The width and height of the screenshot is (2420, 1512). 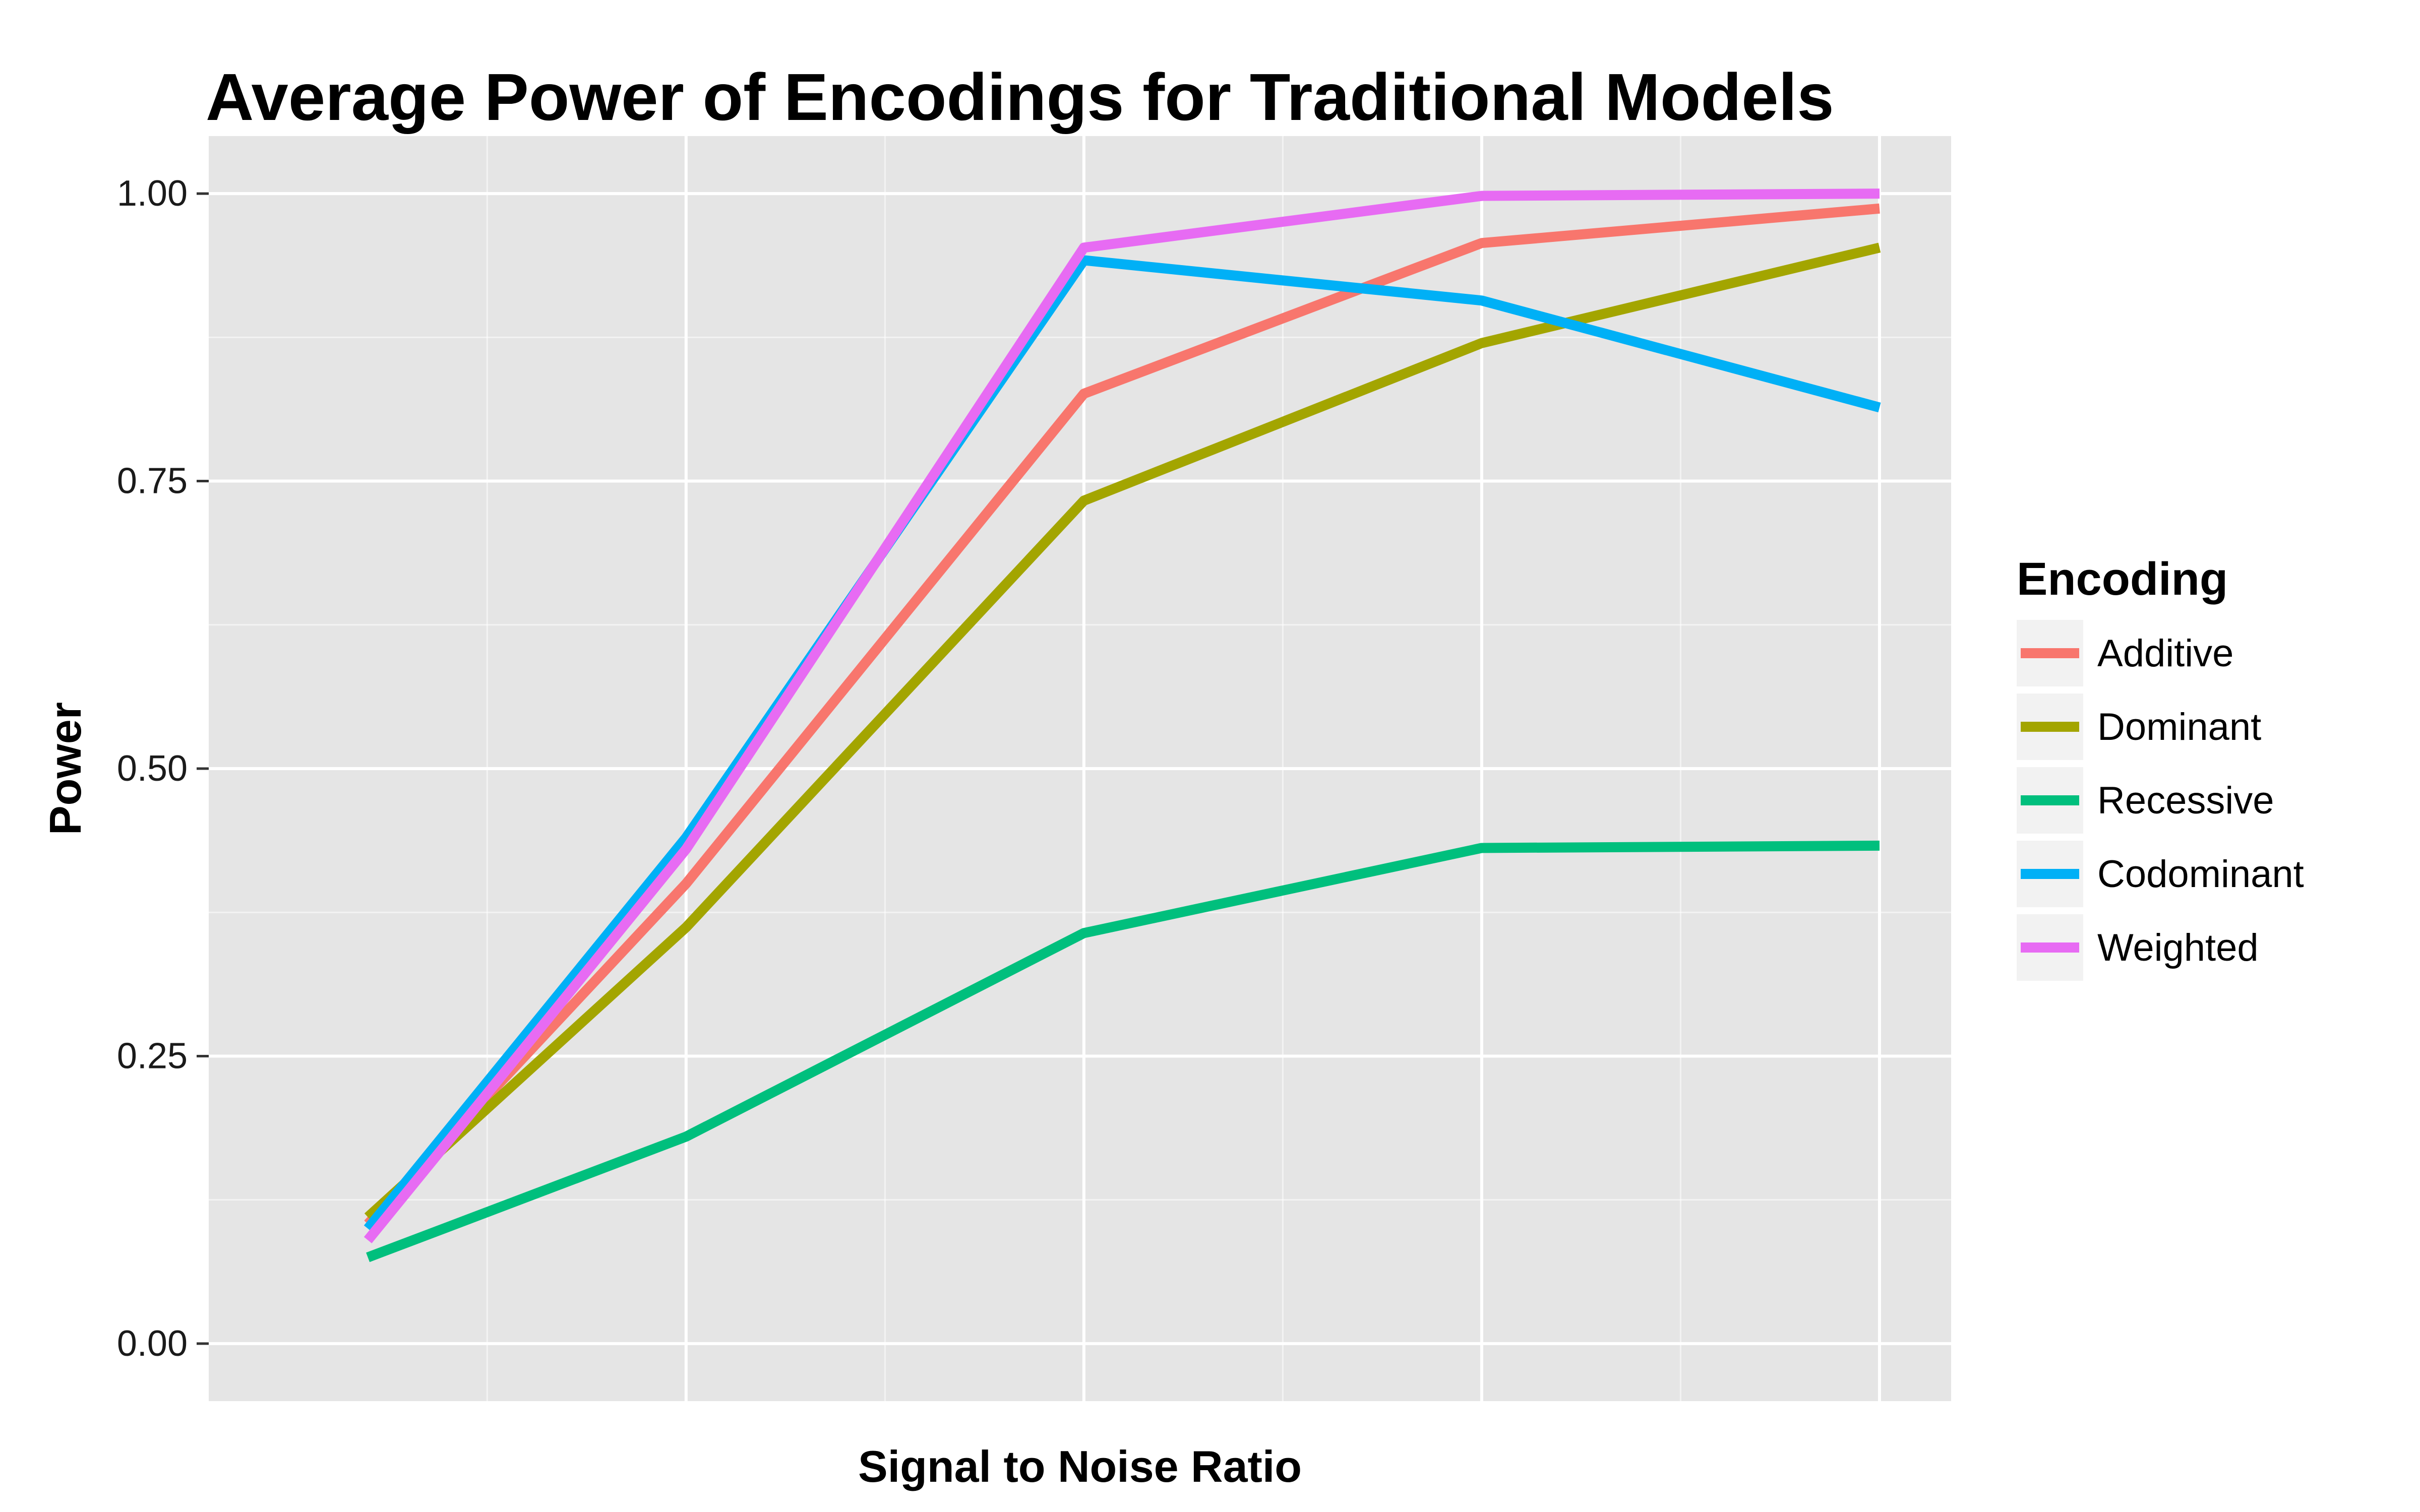 I want to click on y-tick-label: 0.75, so click(x=152, y=481).